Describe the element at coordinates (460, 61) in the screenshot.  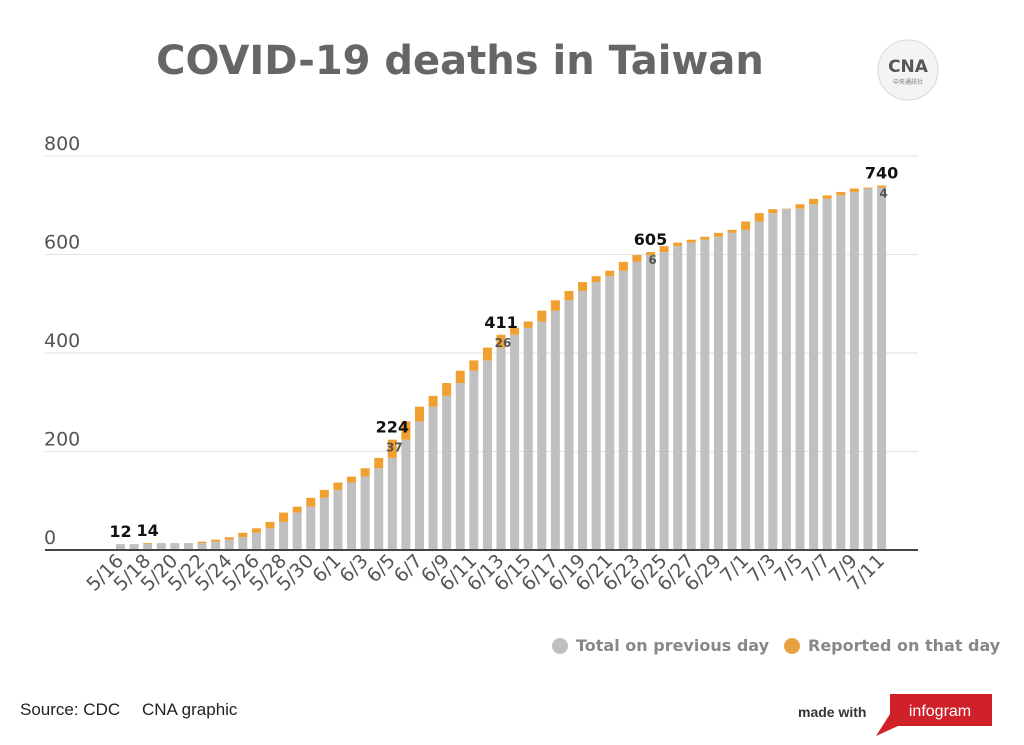
I see `chart-title: COVID-19 deaths in Taiwan` at that location.